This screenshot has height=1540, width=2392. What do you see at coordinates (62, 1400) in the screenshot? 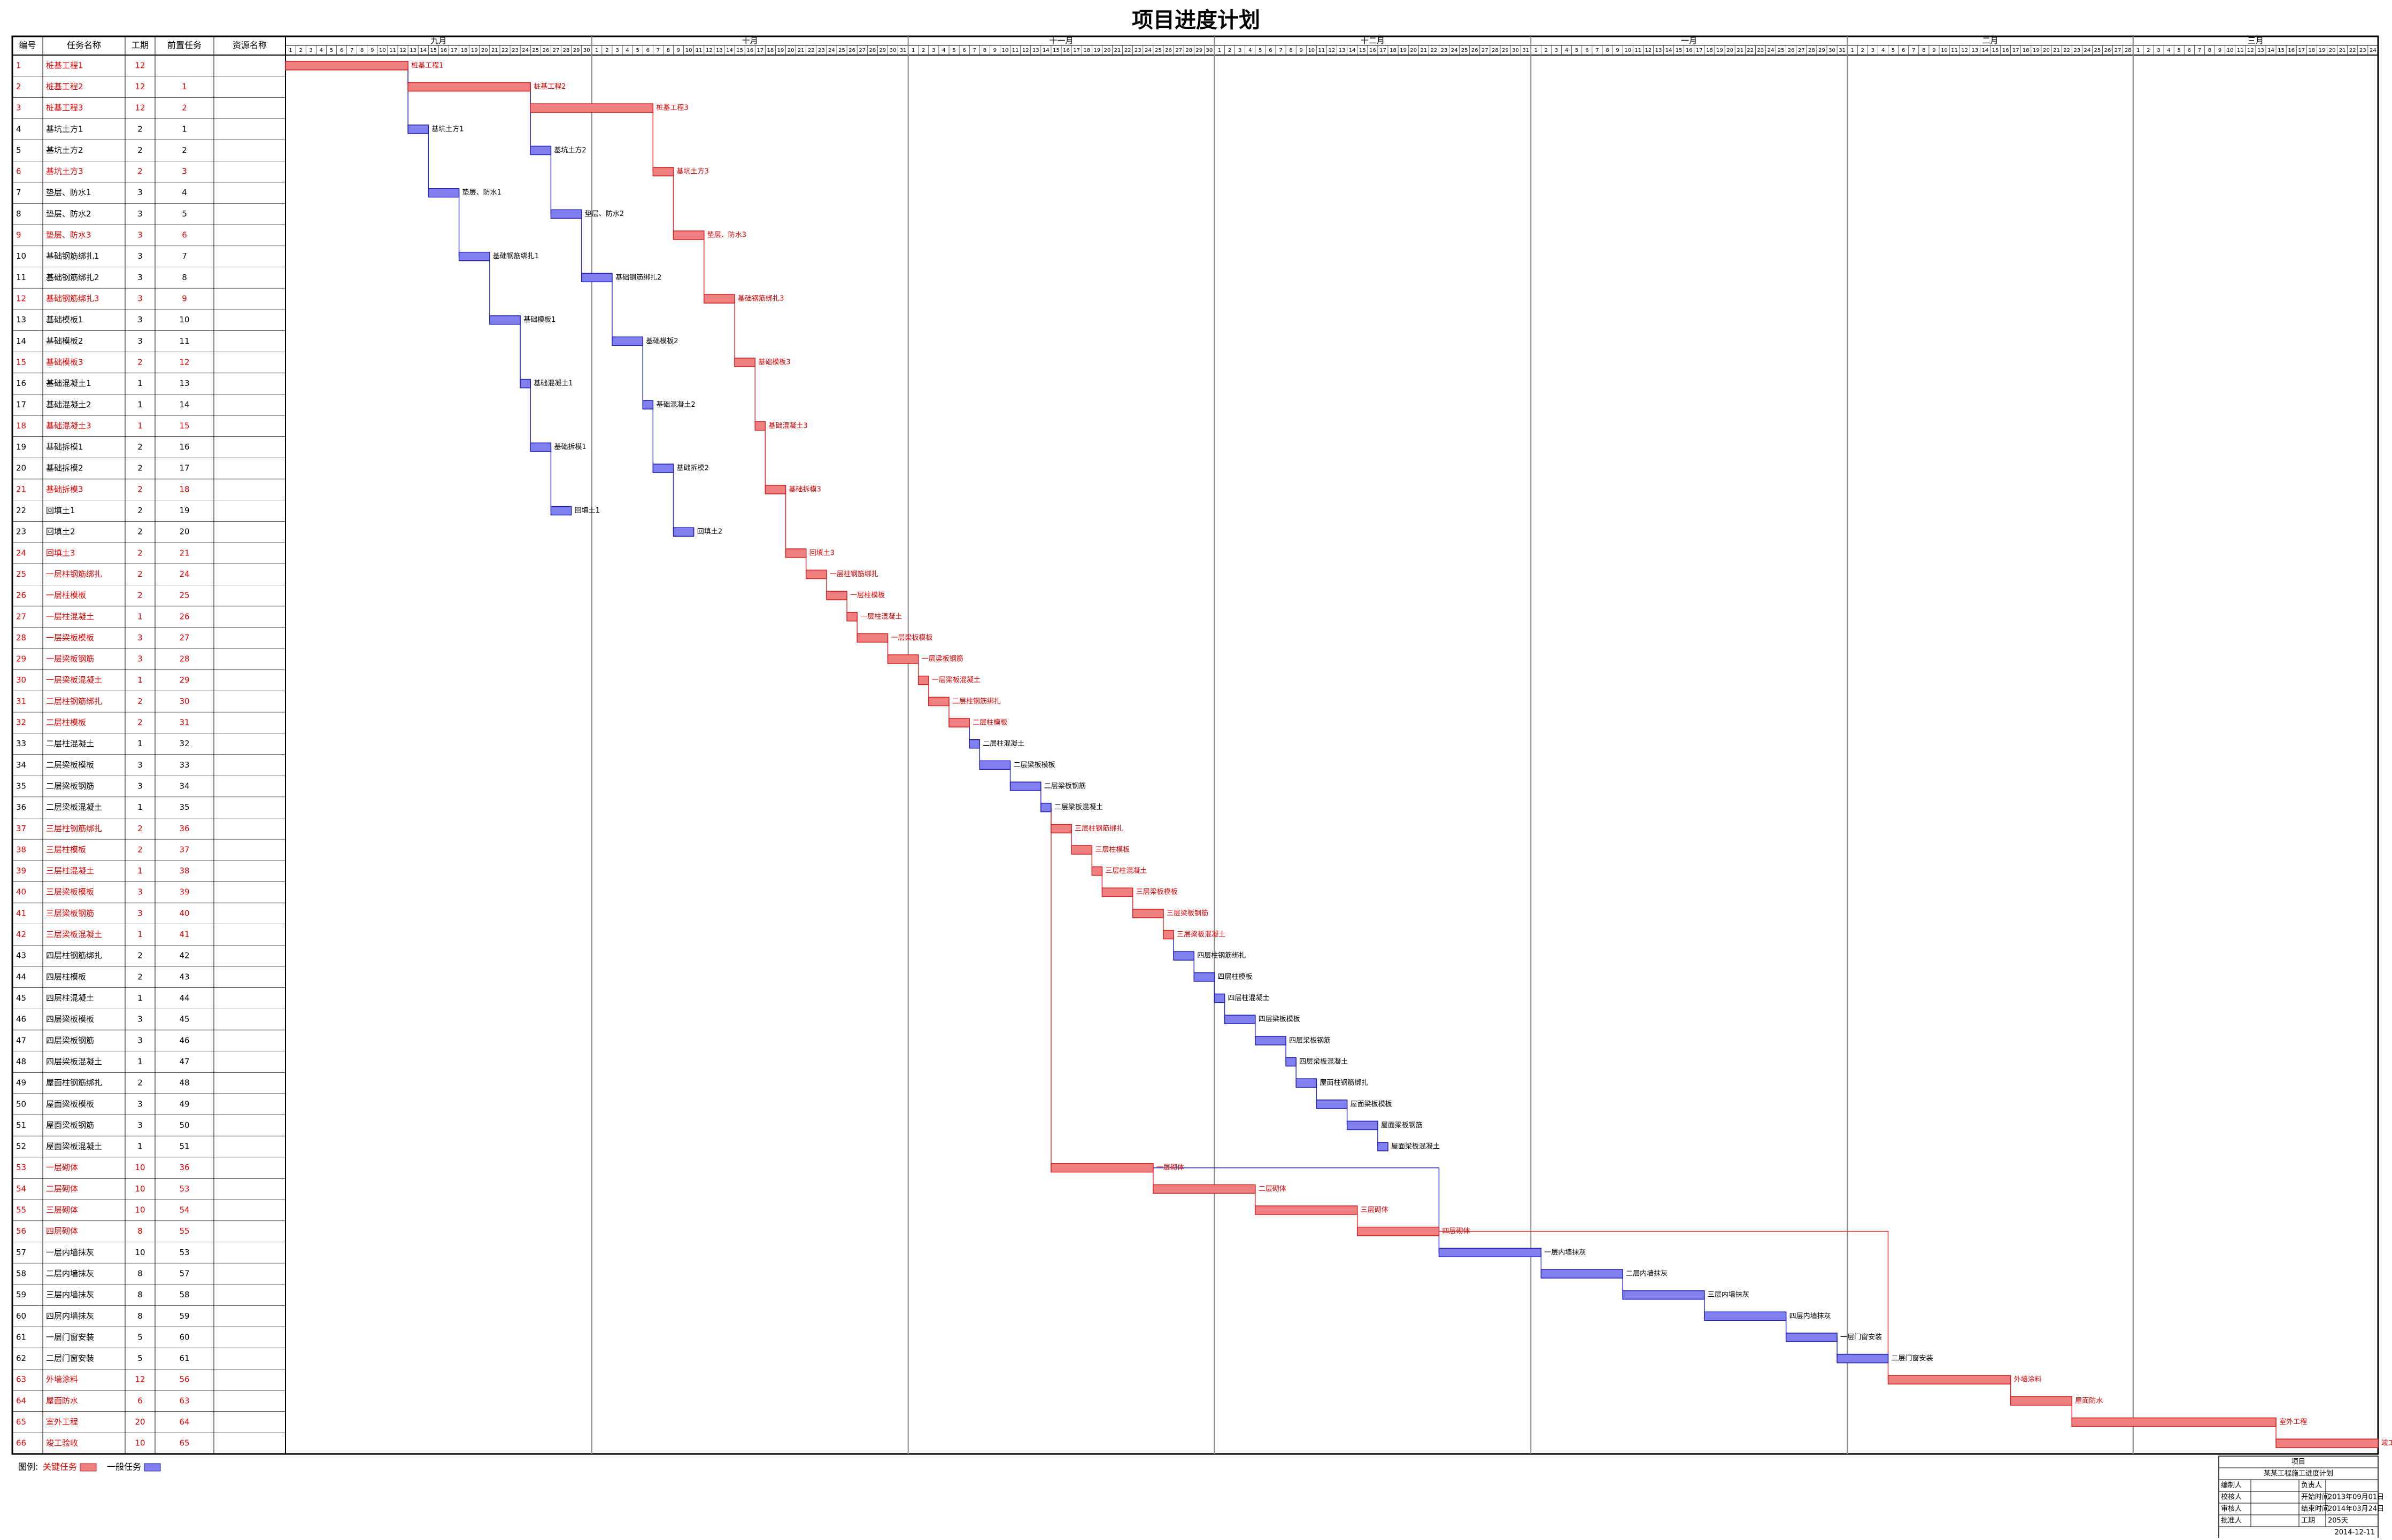
I see `task-name: 屋面防水` at bounding box center [62, 1400].